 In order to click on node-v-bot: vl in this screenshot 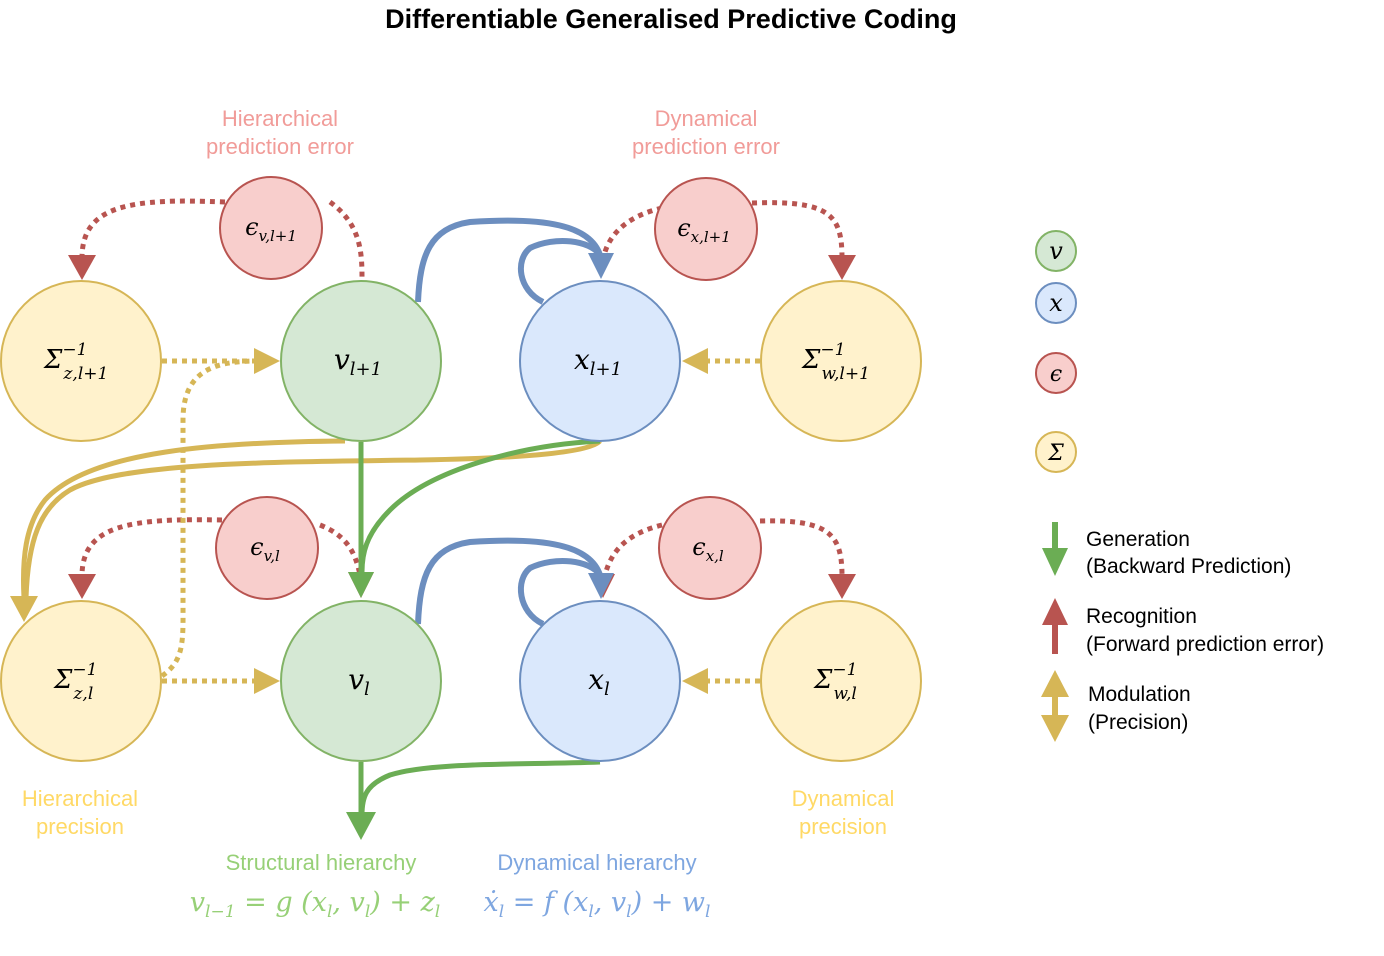, I will do `click(361, 681)`.